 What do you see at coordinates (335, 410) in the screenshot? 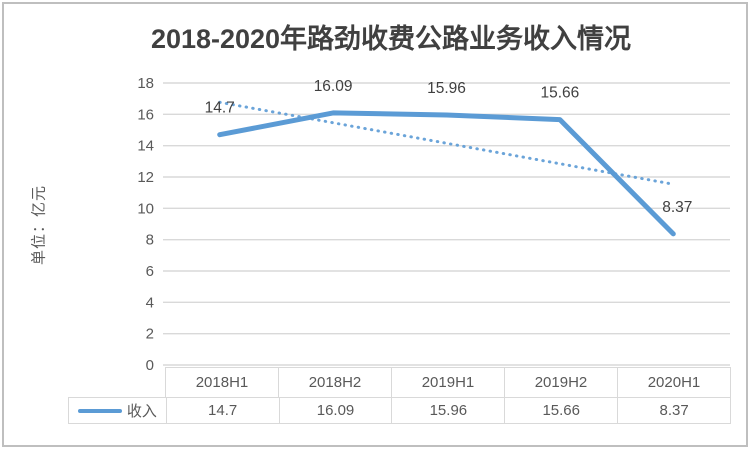
I see `table-value-cell: 16.09` at bounding box center [335, 410].